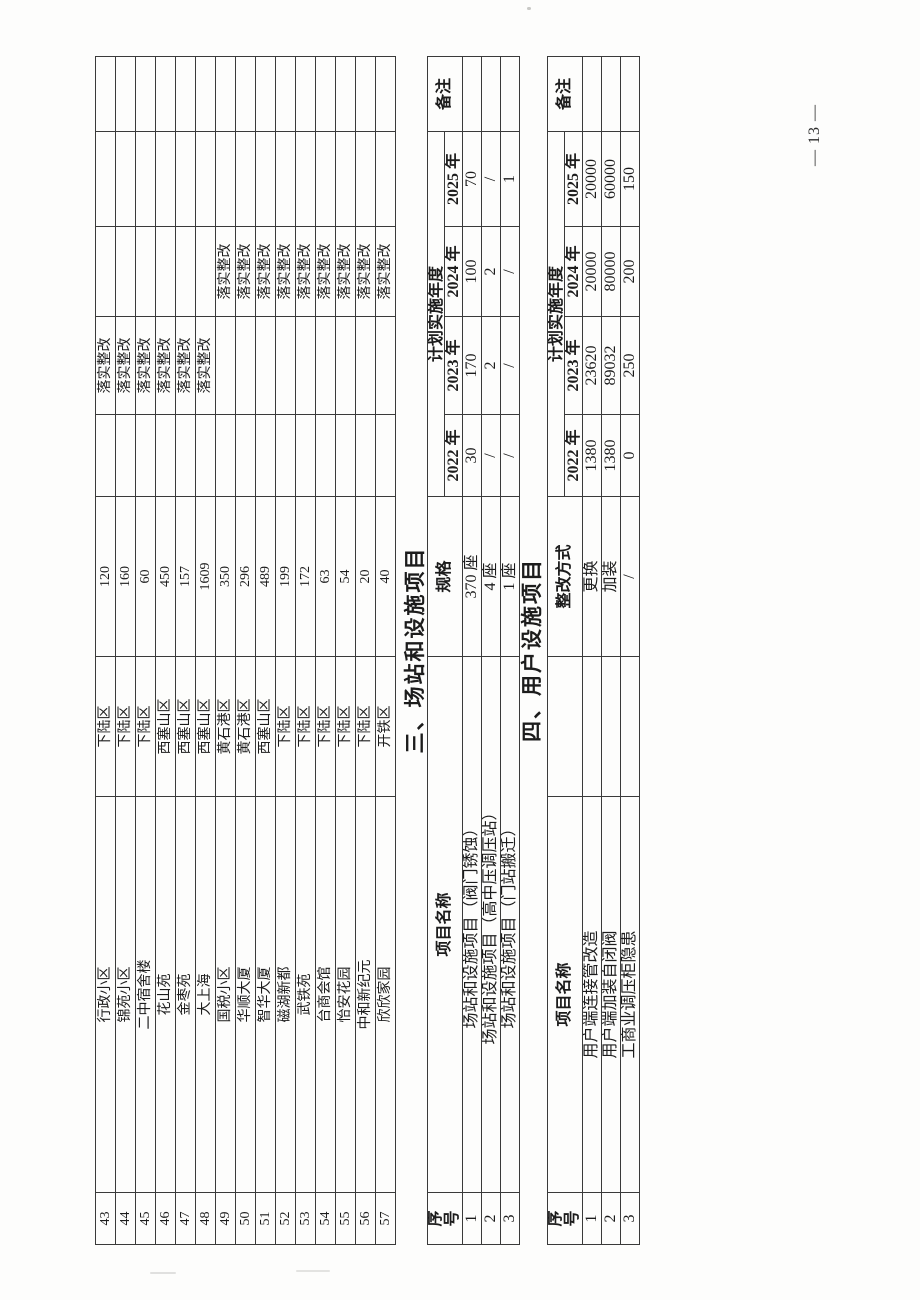 The image size is (920, 1300). What do you see at coordinates (630, 271) in the screenshot?
I see `cell-y2024: 200` at bounding box center [630, 271].